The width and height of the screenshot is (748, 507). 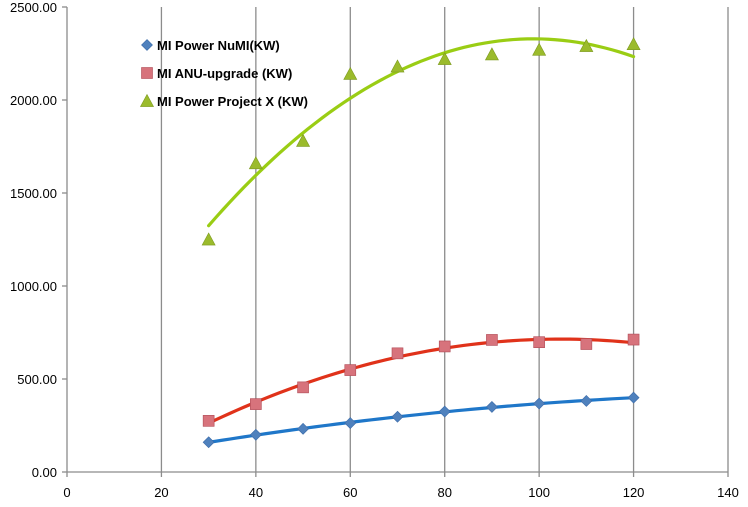 What do you see at coordinates (33, 286) in the screenshot?
I see `y-tick-label: 1000.00` at bounding box center [33, 286].